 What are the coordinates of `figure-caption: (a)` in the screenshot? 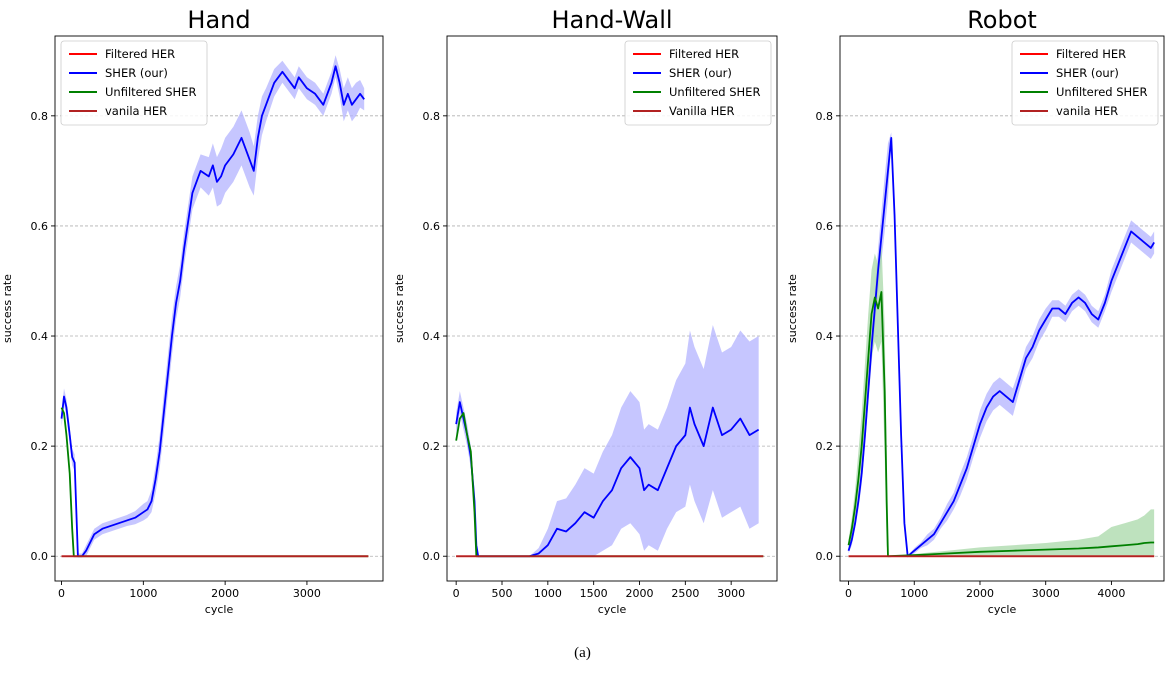 It's located at (582, 653).